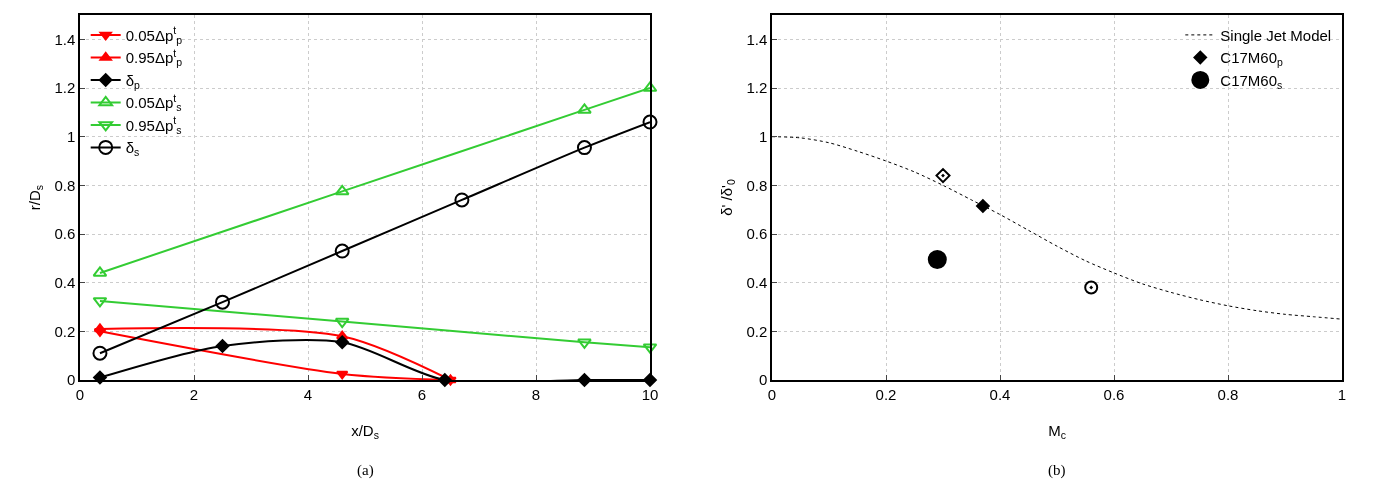 This screenshot has height=482, width=1383. Describe the element at coordinates (132, 149) in the screenshot. I see `legend-label: δ$_{s}$` at that location.